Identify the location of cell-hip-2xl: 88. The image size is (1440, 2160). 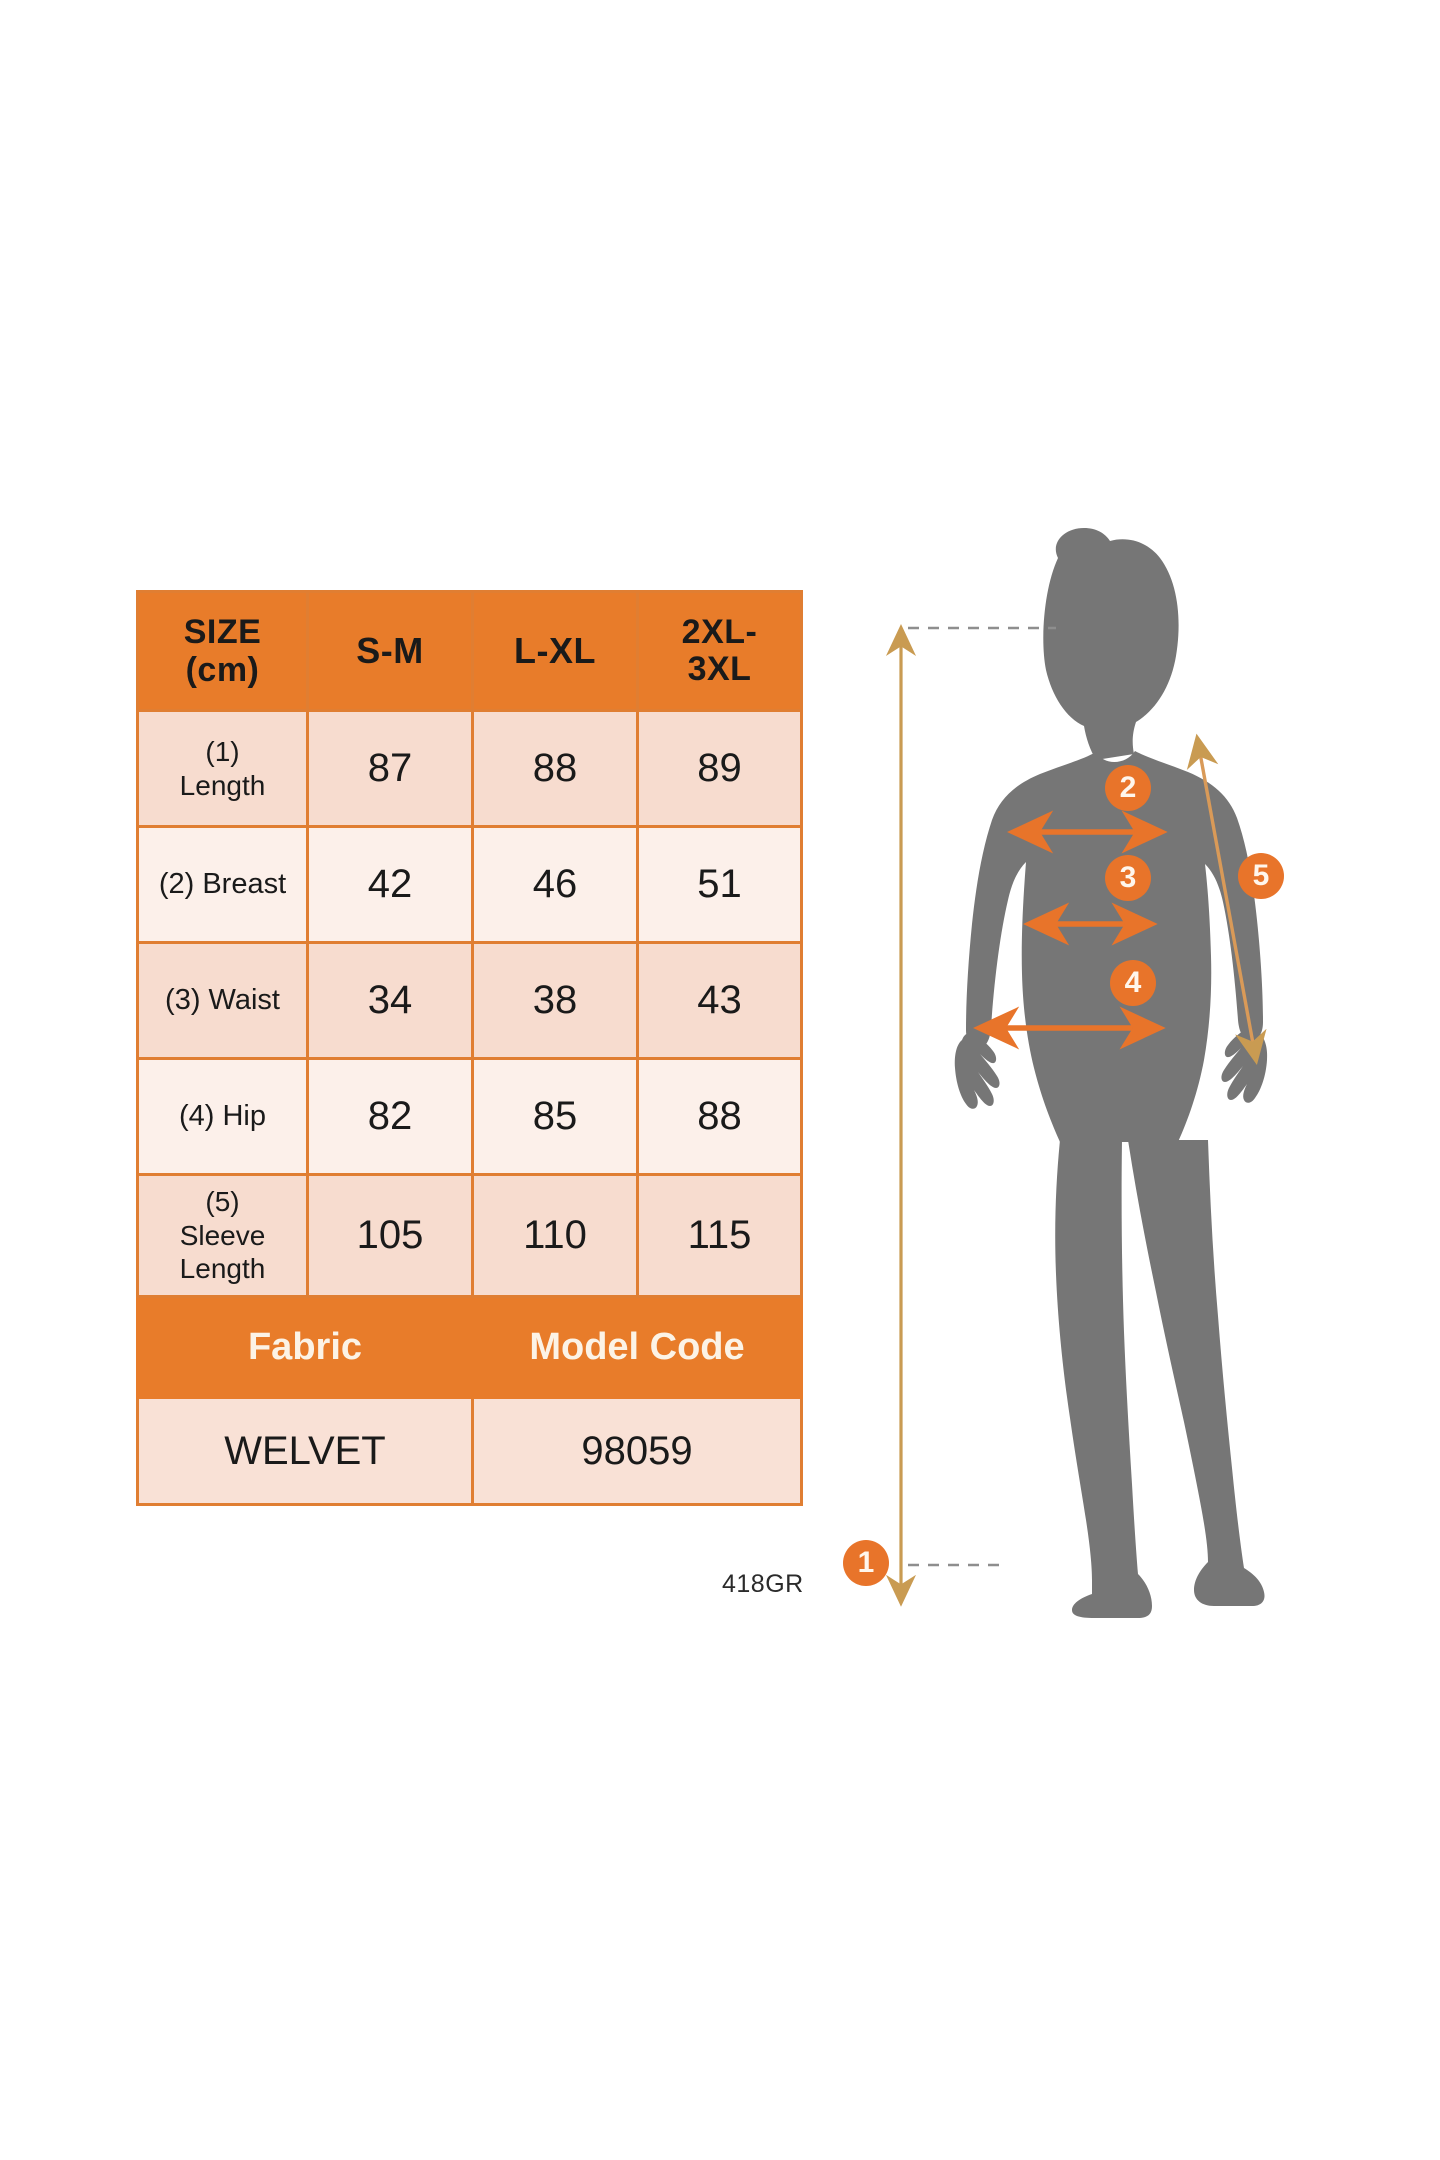
(719, 1116).